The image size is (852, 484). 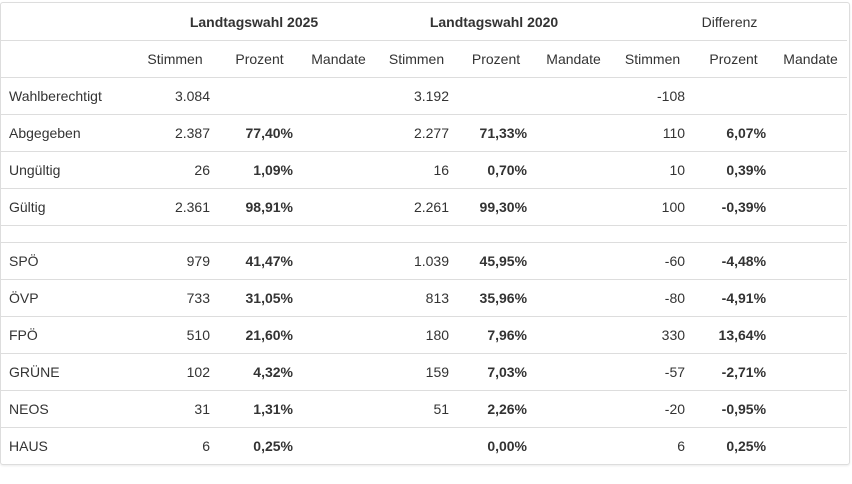 What do you see at coordinates (424, 445) in the screenshot?
I see `party-row: HAUS 6 0,25% 0,00% 6 0,25%` at bounding box center [424, 445].